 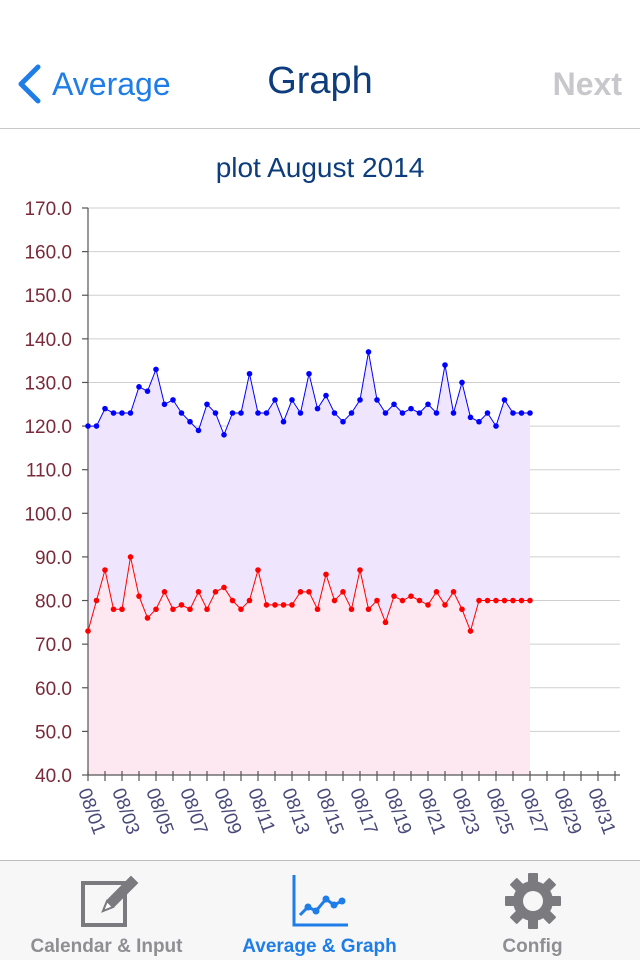 What do you see at coordinates (111, 83) in the screenshot?
I see `back-button-label: Average` at bounding box center [111, 83].